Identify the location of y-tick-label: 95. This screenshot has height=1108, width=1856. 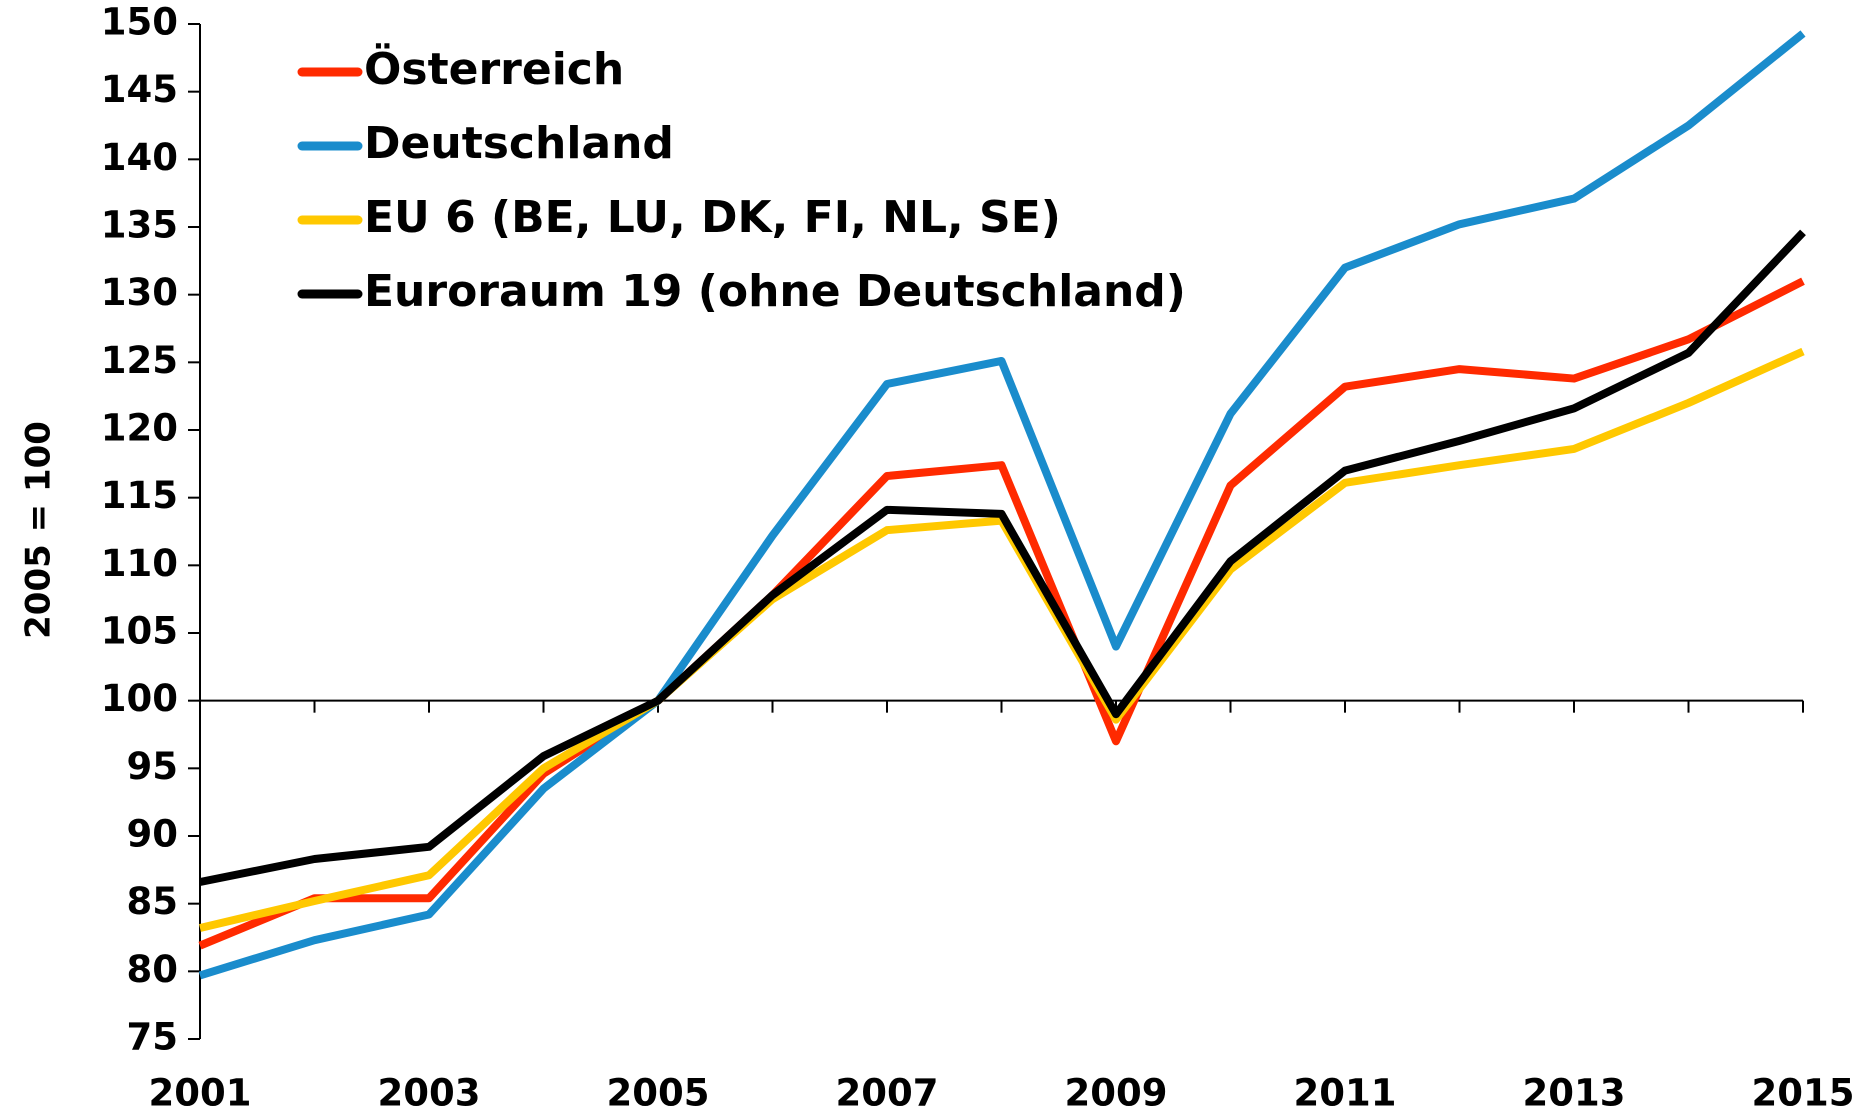
(153, 766).